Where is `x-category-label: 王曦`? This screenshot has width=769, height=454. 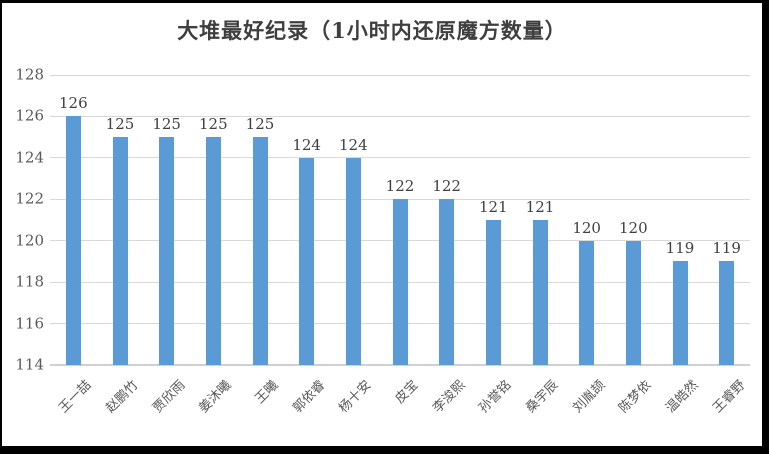
x-category-label: 王曦 is located at coordinates (267, 392).